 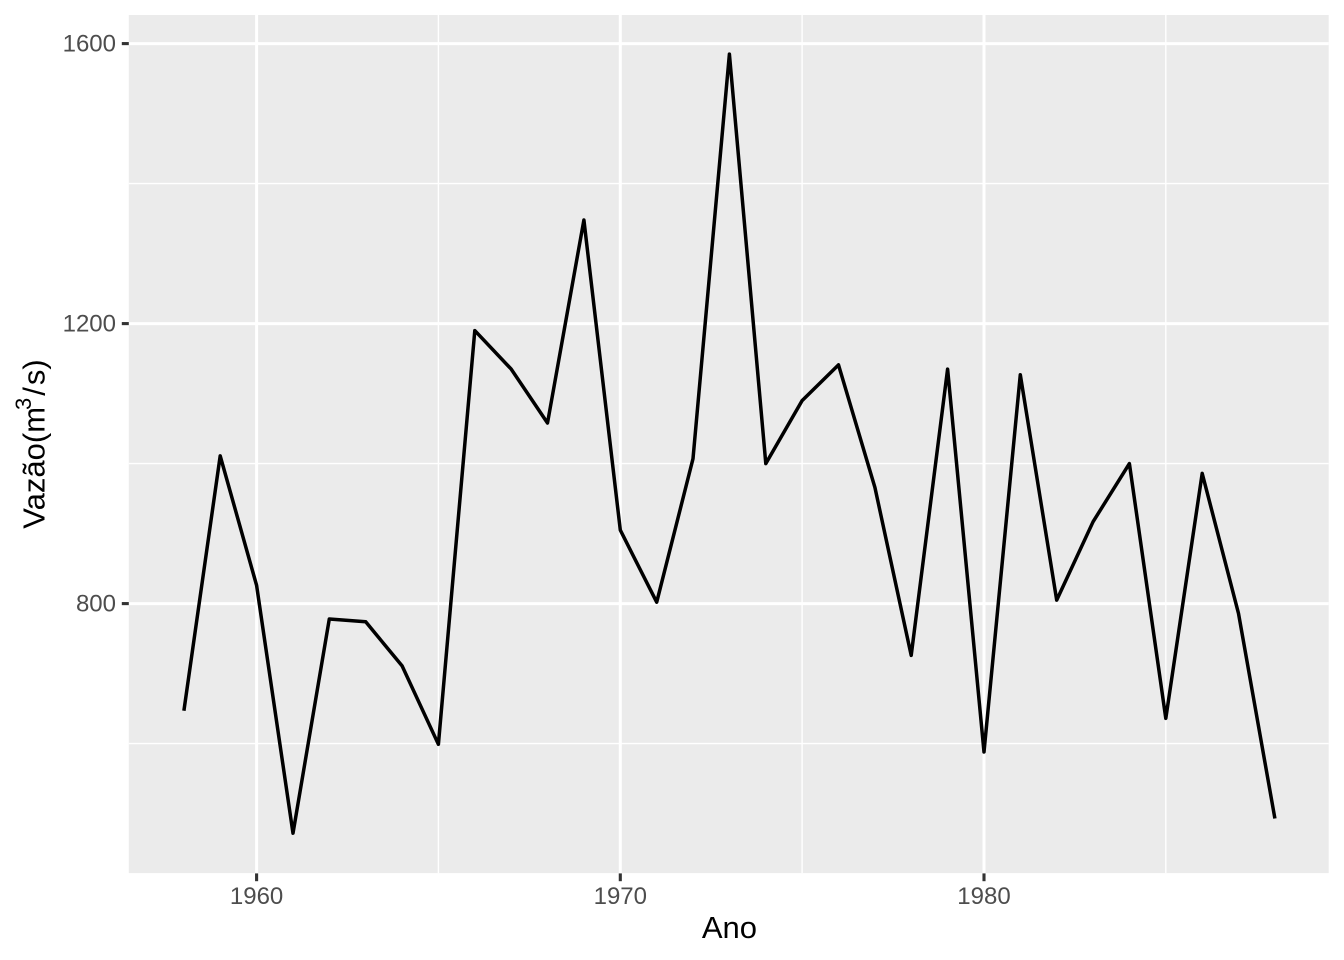 What do you see at coordinates (256, 896) in the screenshot?
I see `svg-text: 1960` at bounding box center [256, 896].